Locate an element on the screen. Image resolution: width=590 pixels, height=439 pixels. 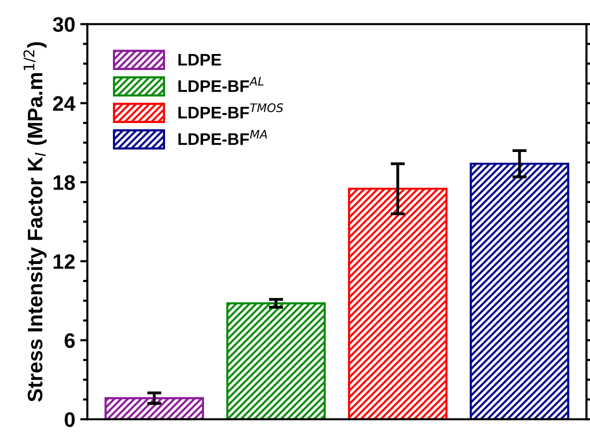
y-tick-label: 24 is located at coordinates (64, 103).